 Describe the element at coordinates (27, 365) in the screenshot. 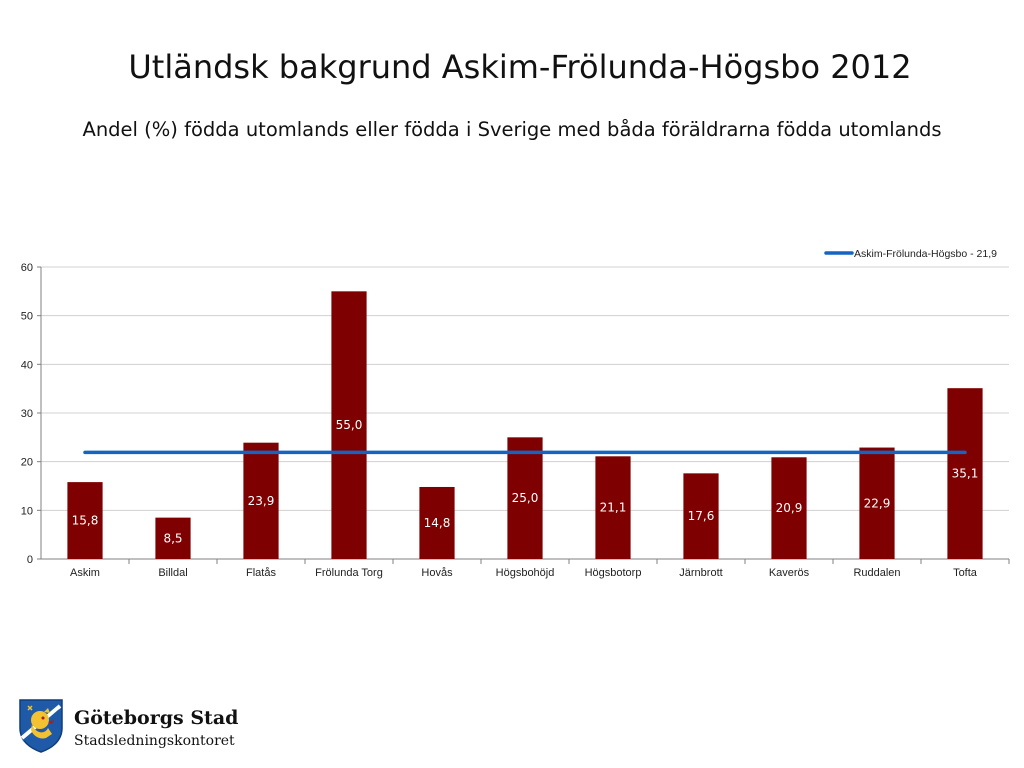

I see `y-tick-label: 40` at that location.